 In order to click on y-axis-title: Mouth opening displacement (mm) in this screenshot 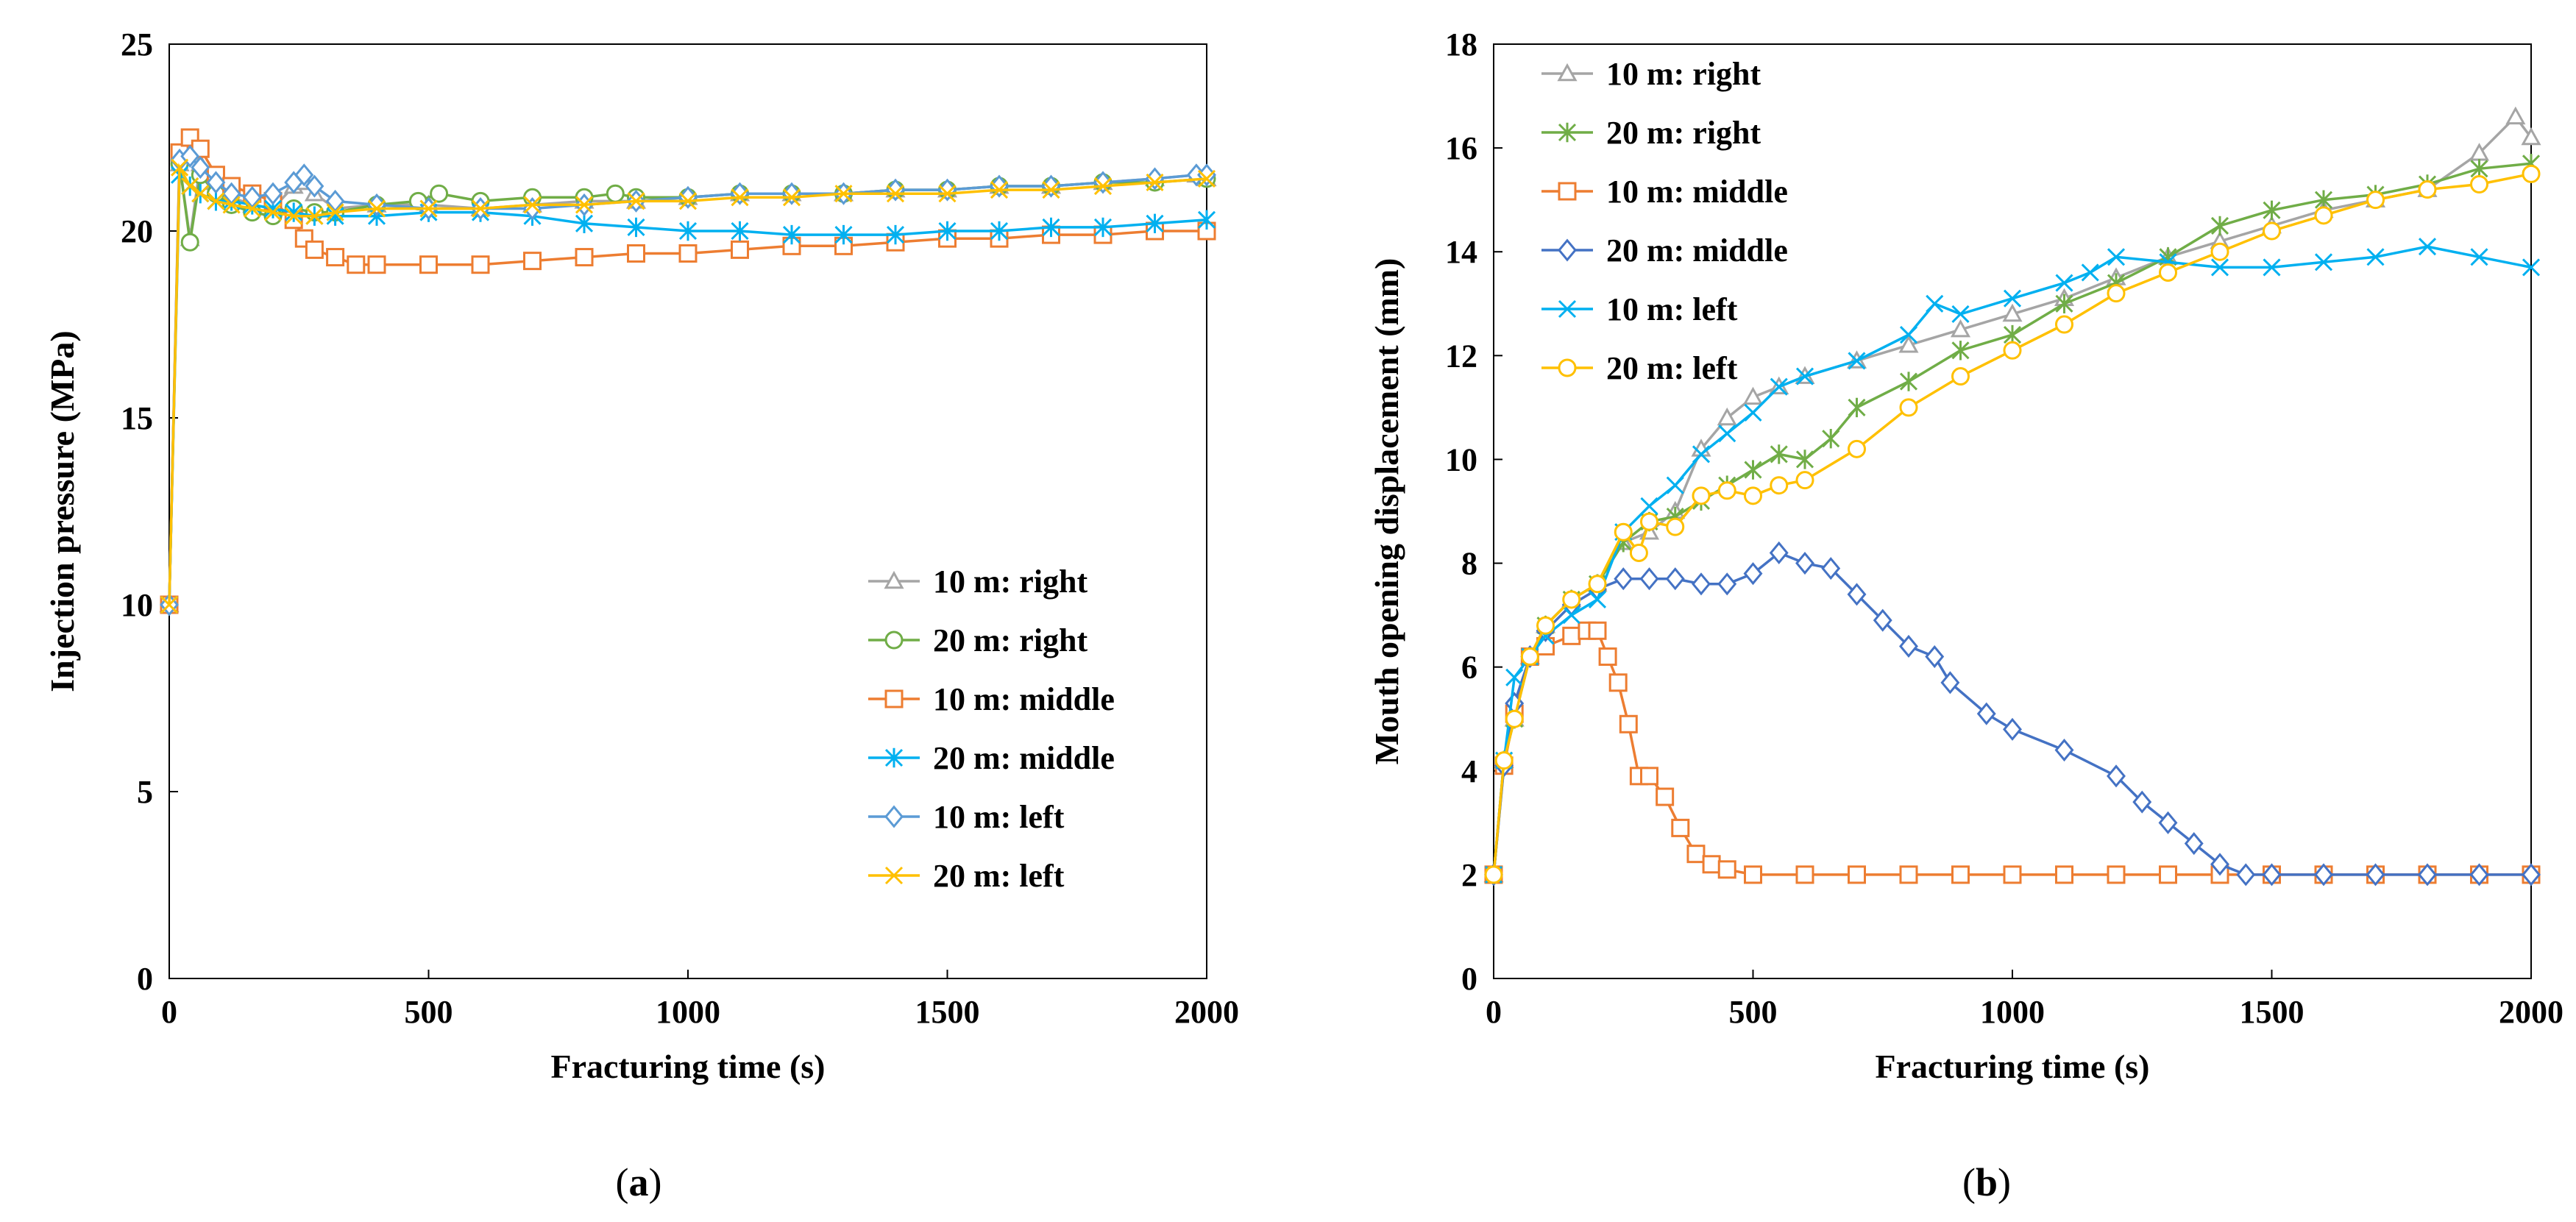, I will do `click(1386, 512)`.